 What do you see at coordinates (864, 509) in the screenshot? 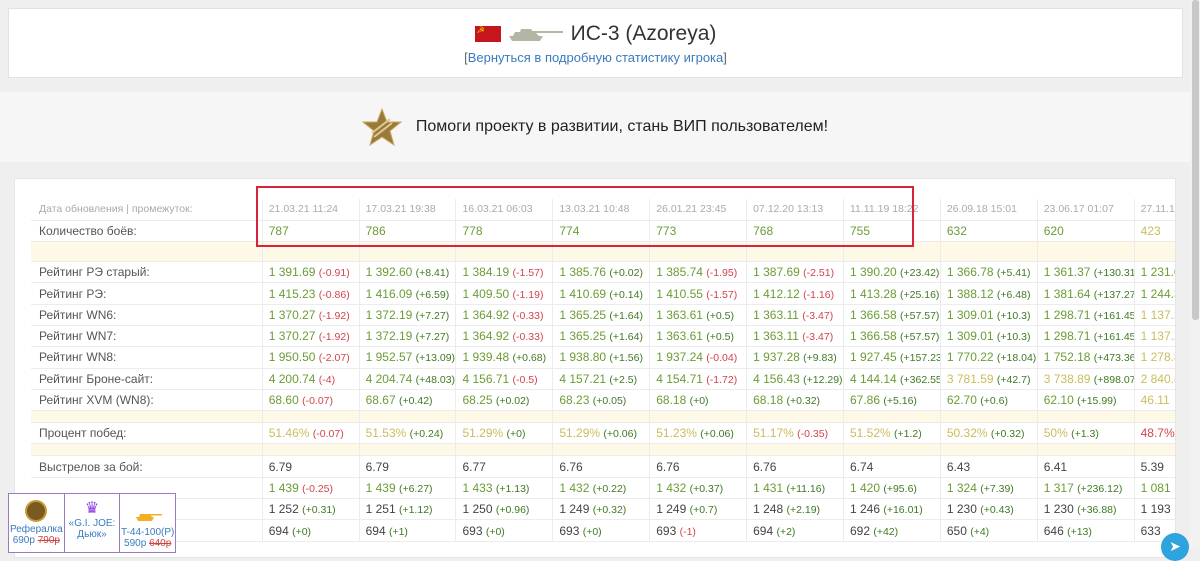
I see `stat-value: 1 246` at bounding box center [864, 509].